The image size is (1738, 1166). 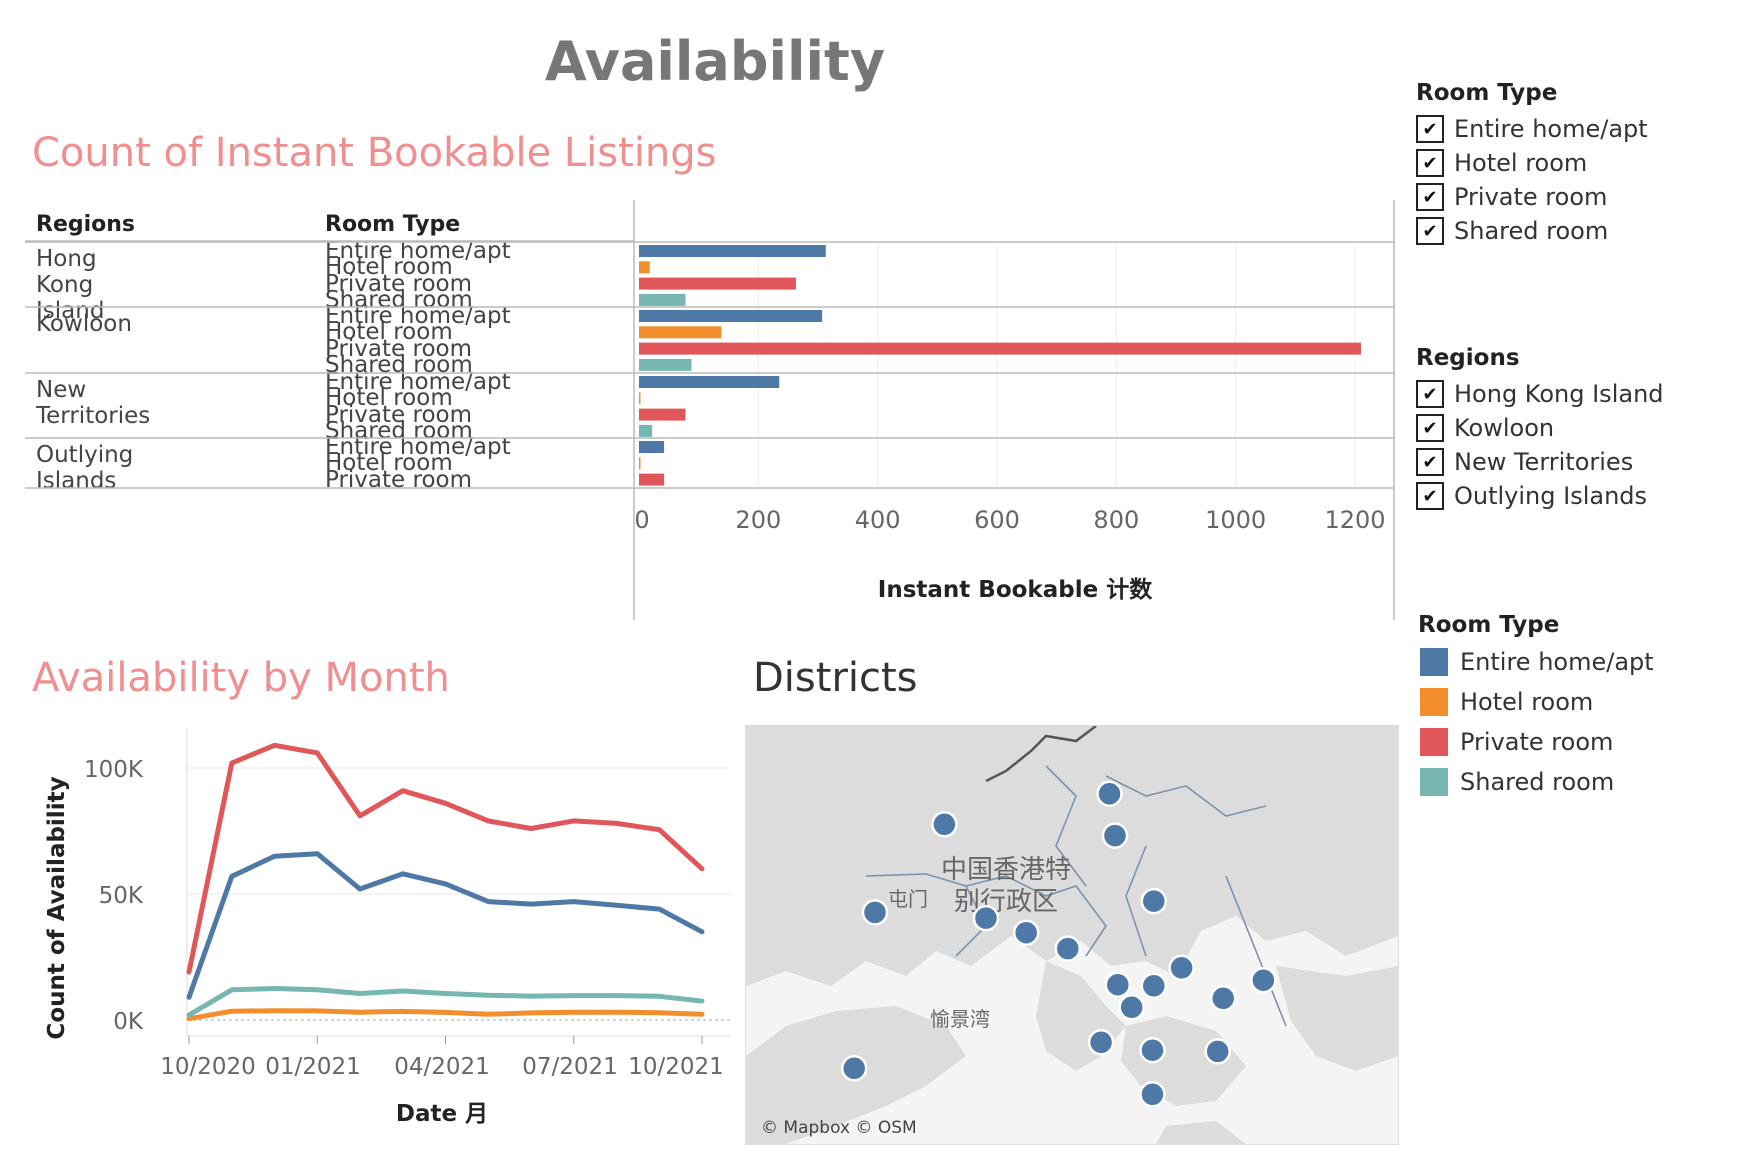 What do you see at coordinates (731, 316) in the screenshot?
I see `bar-kowloon-entire-home-apt` at bounding box center [731, 316].